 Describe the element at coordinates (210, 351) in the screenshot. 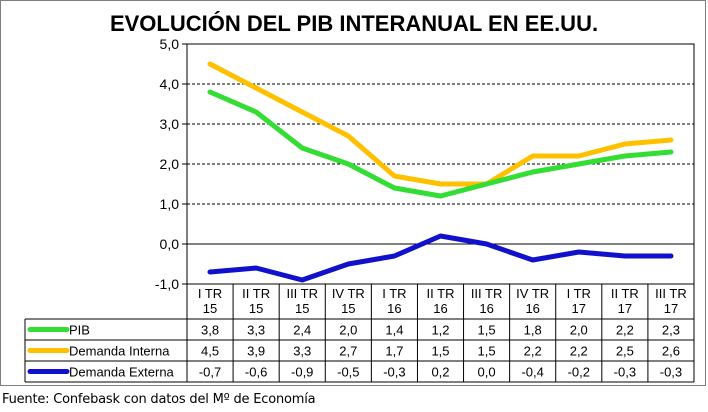

I see `data-label: 4,5` at that location.